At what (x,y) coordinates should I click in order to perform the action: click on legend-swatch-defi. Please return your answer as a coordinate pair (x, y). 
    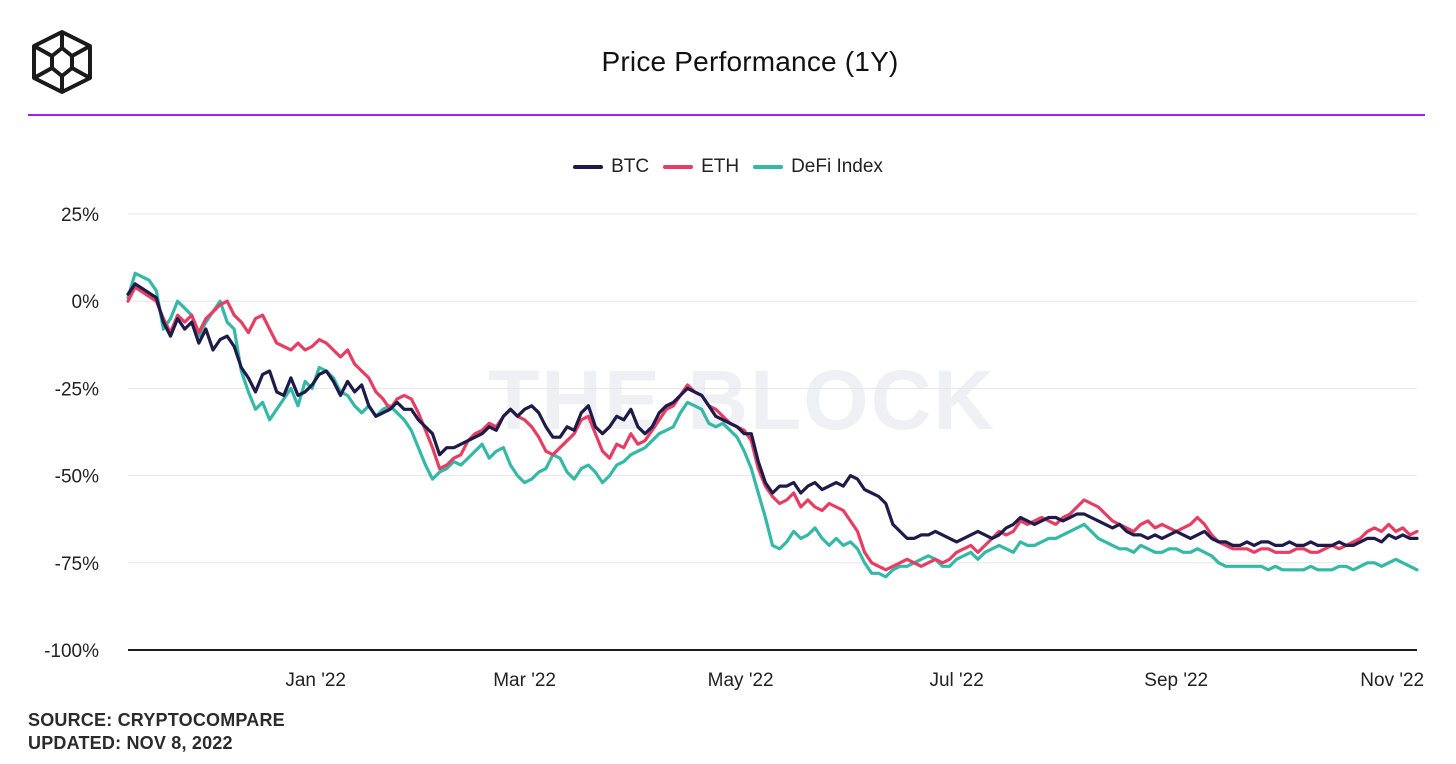
    Looking at the image, I should click on (768, 167).